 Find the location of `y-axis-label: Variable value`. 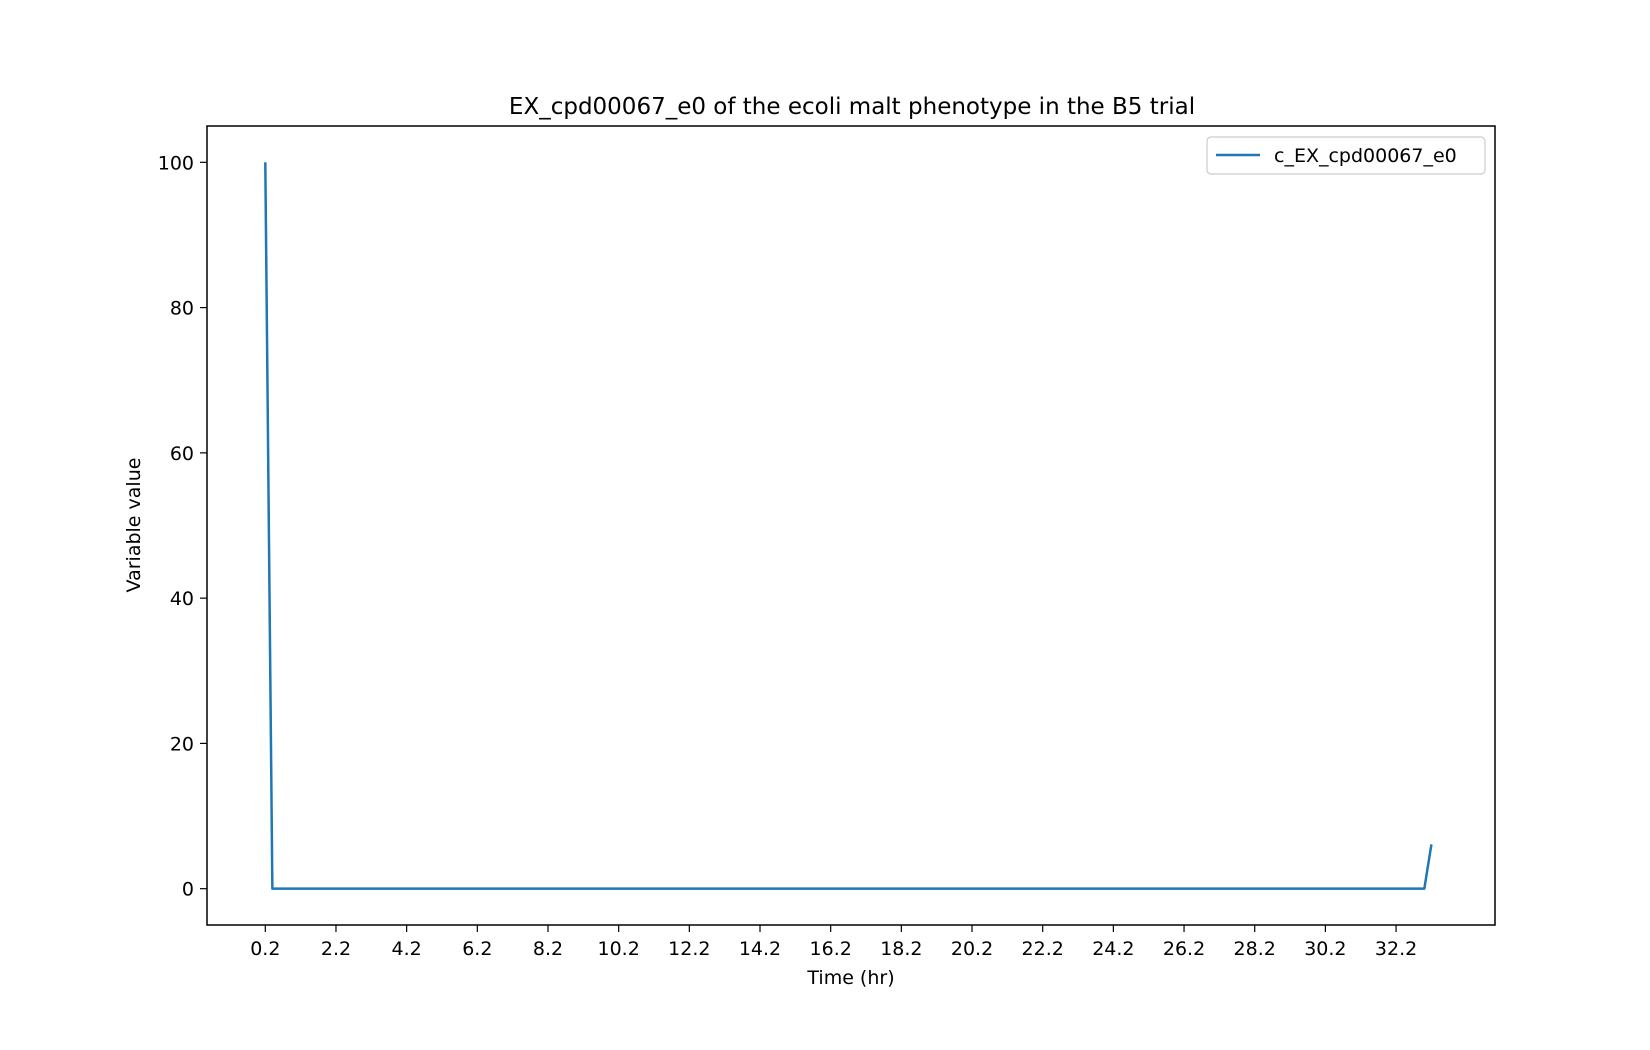

y-axis-label: Variable value is located at coordinates (134, 525).